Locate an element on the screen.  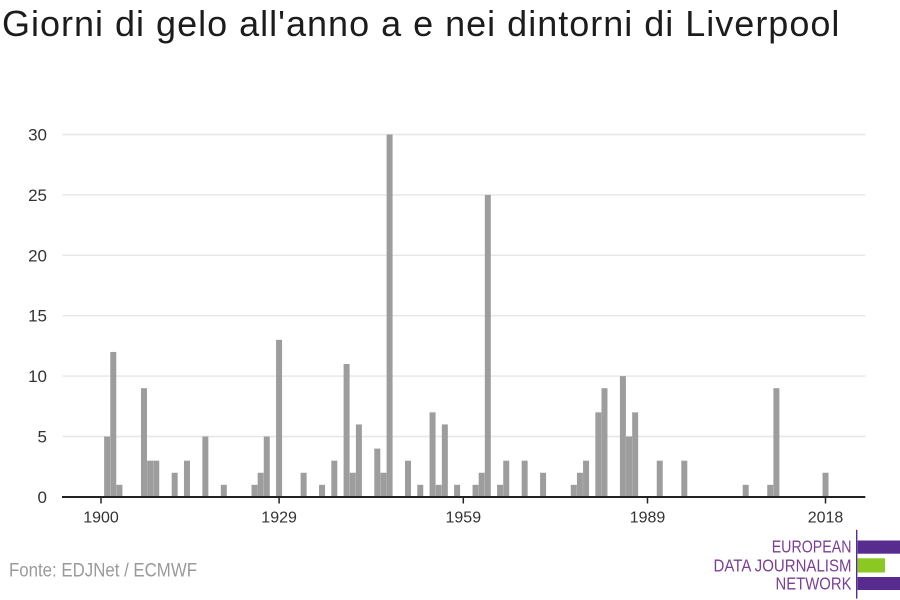
svg-text: 20 is located at coordinates (37, 255).